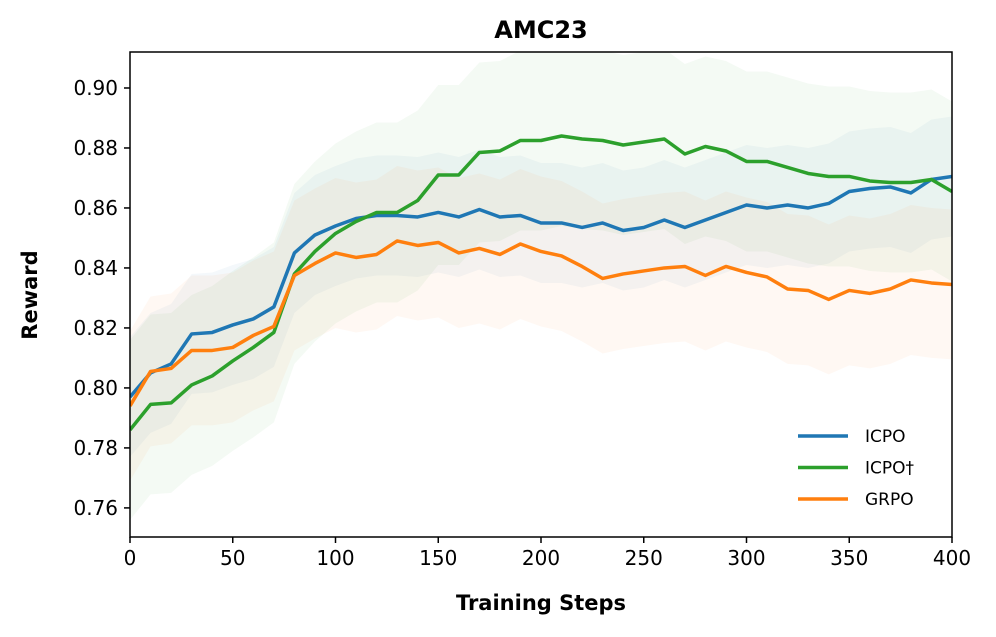  I want to click on x-axis-label: Training Steps, so click(541, 603).